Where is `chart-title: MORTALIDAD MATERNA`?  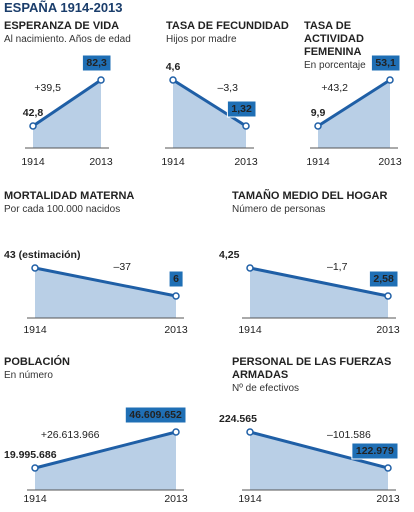 chart-title: MORTALIDAD MATERNA is located at coordinates (69, 196).